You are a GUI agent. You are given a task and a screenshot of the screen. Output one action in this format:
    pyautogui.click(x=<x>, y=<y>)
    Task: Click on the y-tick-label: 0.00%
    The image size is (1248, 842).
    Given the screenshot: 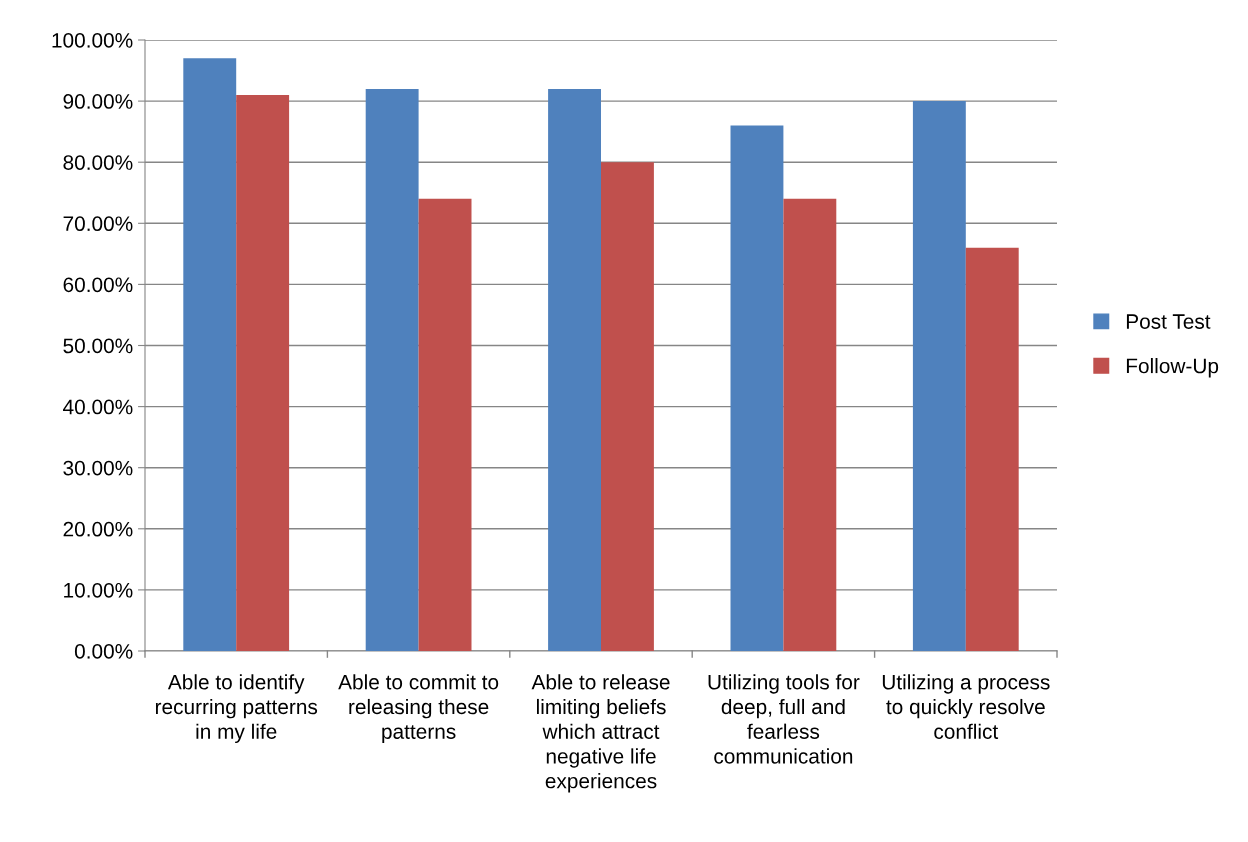 What is the action you would take?
    pyautogui.click(x=103, y=651)
    